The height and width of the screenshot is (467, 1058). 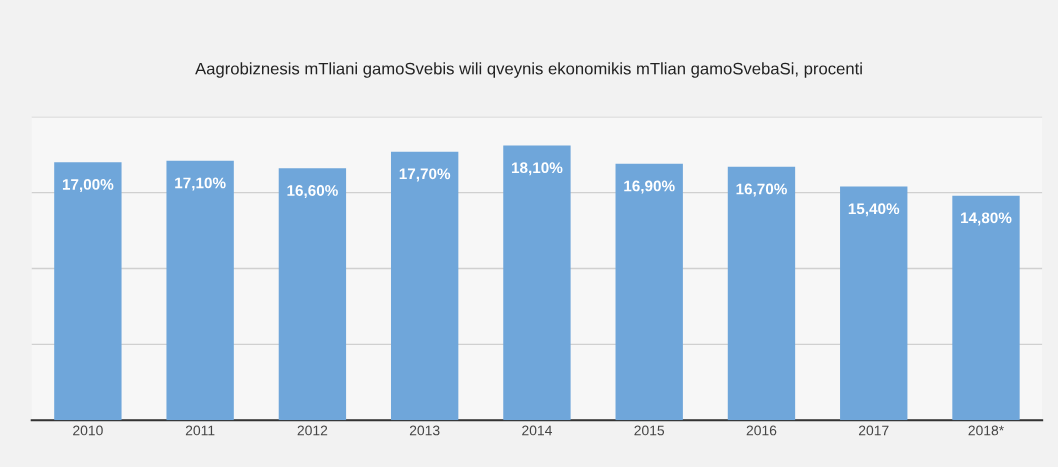 I want to click on data-label: 16,70%, so click(x=761, y=190).